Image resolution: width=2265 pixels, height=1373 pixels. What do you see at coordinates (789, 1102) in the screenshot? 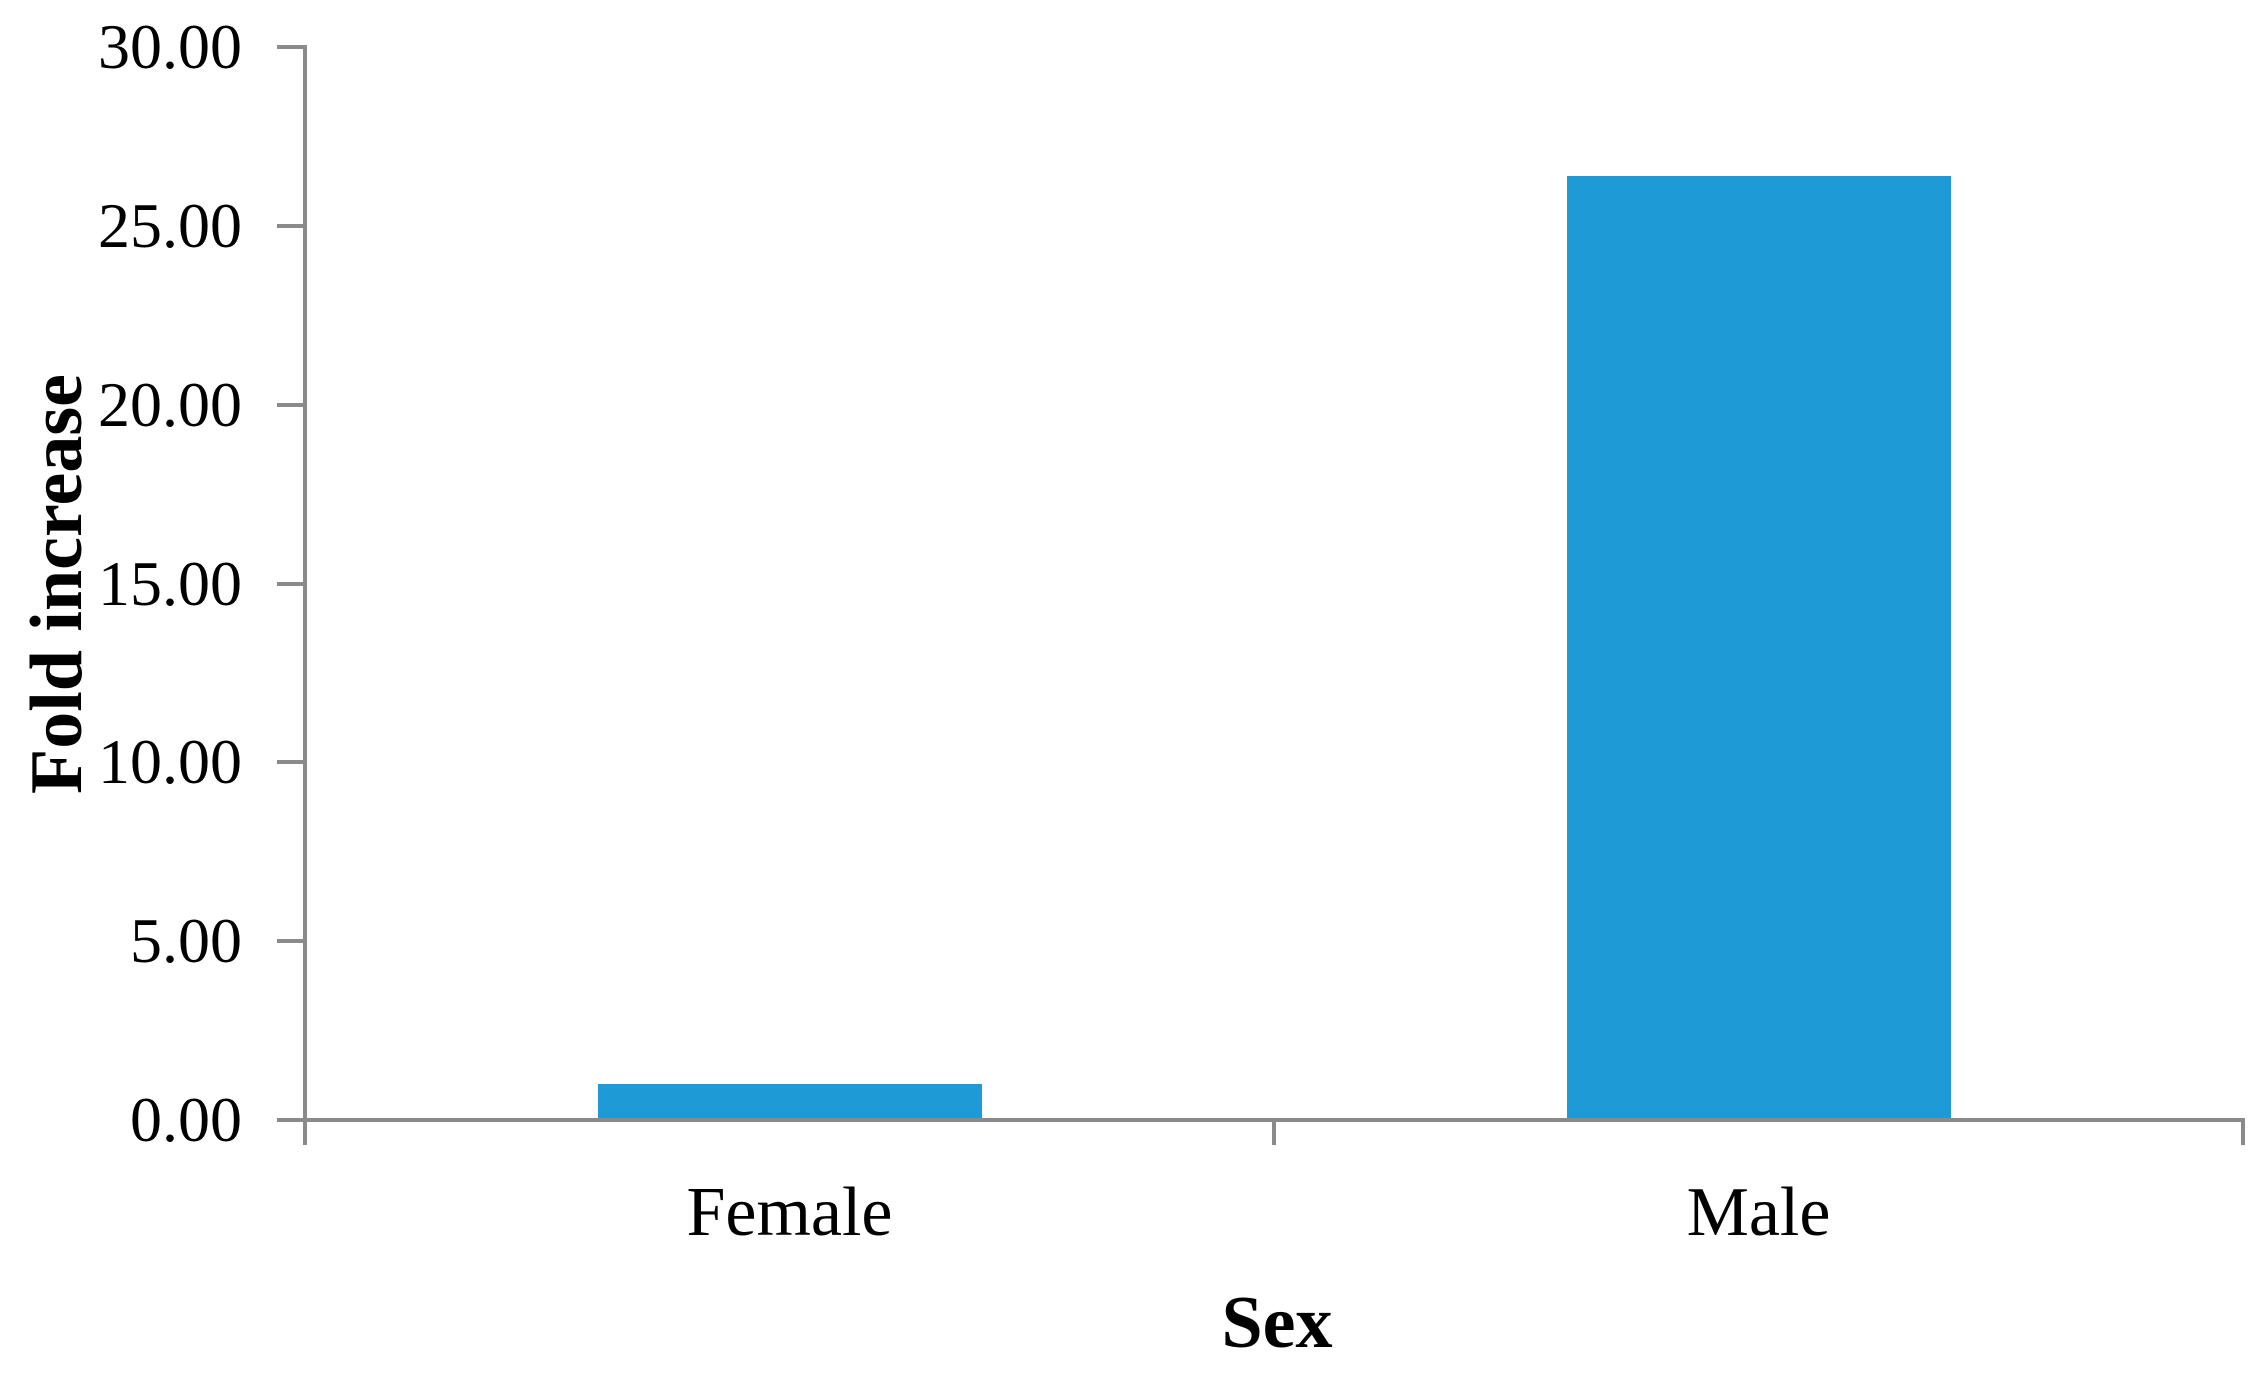
I see `bar-female` at bounding box center [789, 1102].